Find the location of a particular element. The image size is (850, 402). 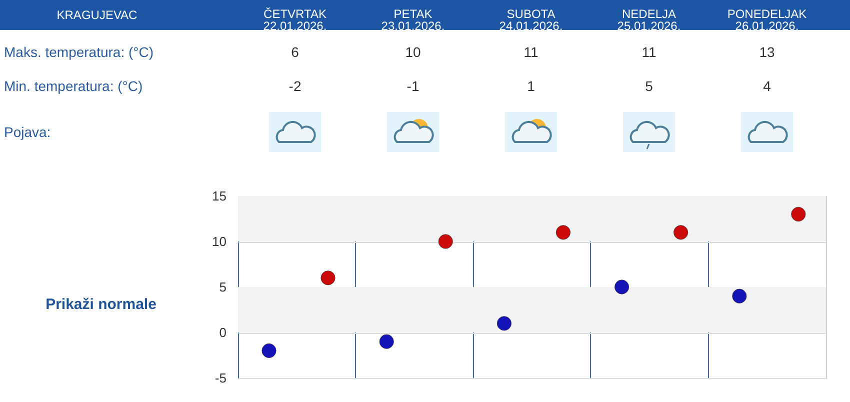

data-label: 1 is located at coordinates (531, 86).